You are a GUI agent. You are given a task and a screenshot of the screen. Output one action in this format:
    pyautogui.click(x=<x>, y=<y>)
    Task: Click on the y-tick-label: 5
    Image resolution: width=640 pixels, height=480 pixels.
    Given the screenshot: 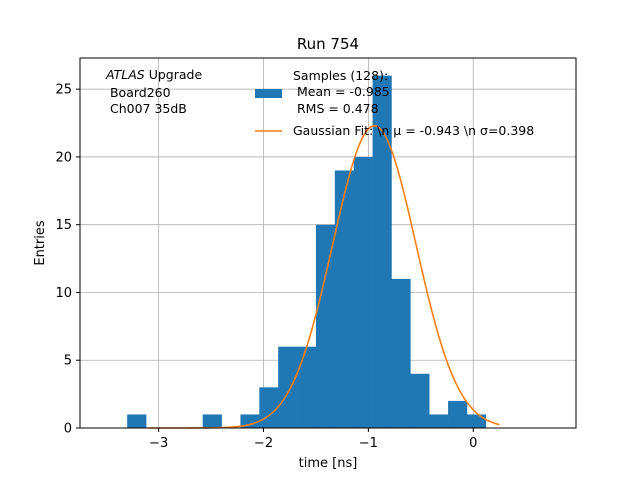 What is the action you would take?
    pyautogui.click(x=68, y=361)
    